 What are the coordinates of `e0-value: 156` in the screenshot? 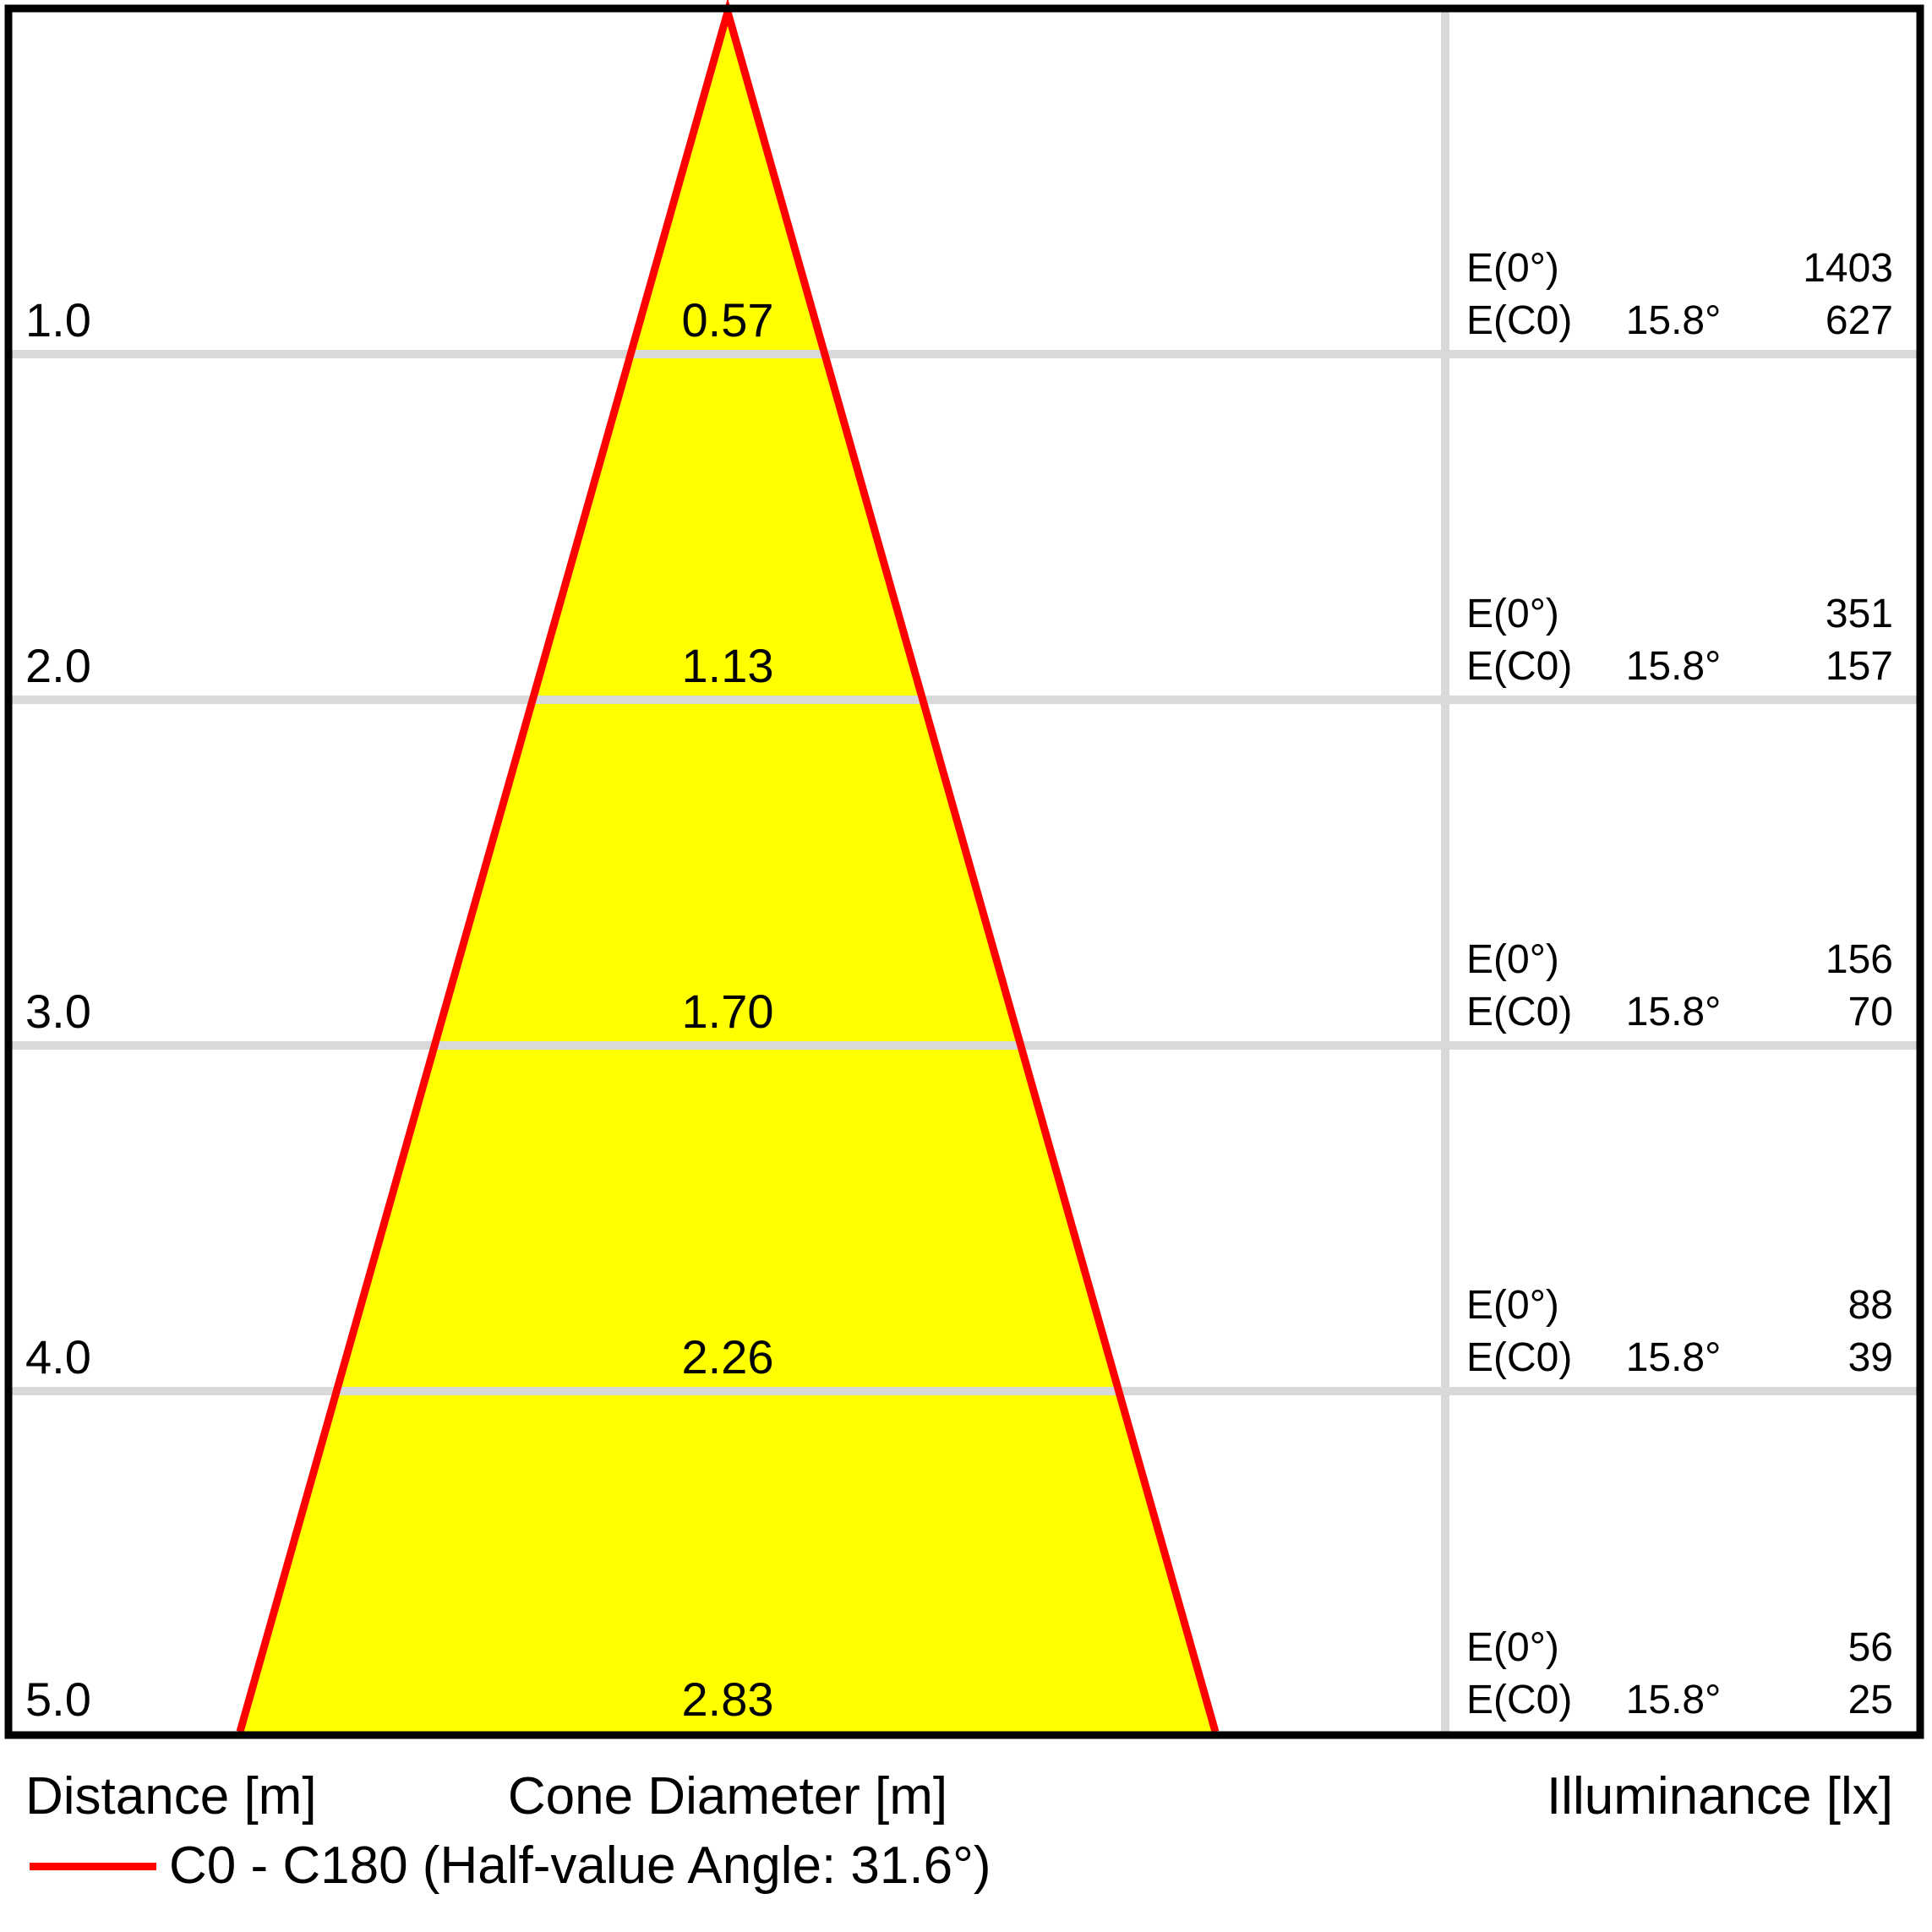 It's located at (1859, 959).